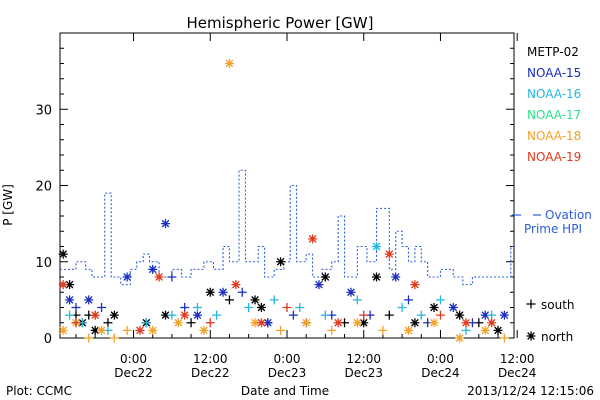 The width and height of the screenshot is (600, 400). I want to click on legend-entry: NOAA-18, so click(554, 136).